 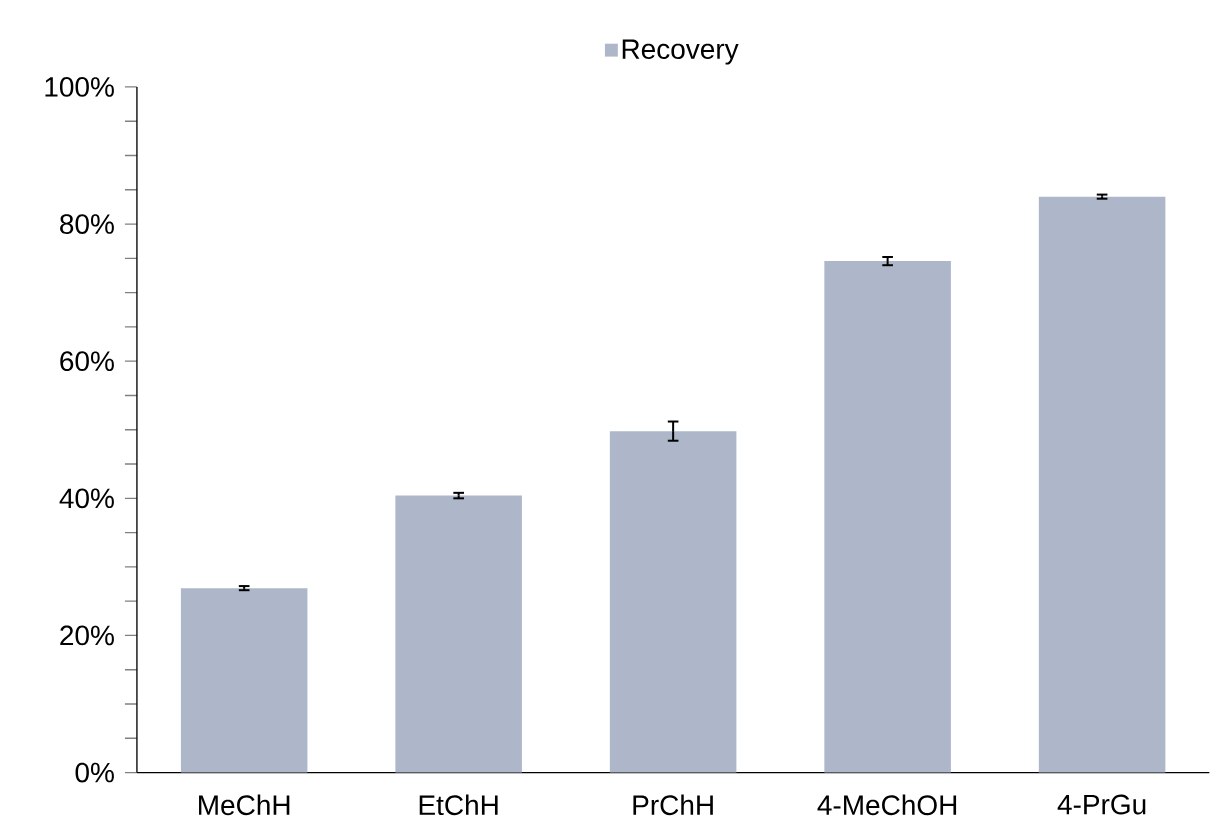 I want to click on y-tick-label: 80%, so click(x=87, y=224).